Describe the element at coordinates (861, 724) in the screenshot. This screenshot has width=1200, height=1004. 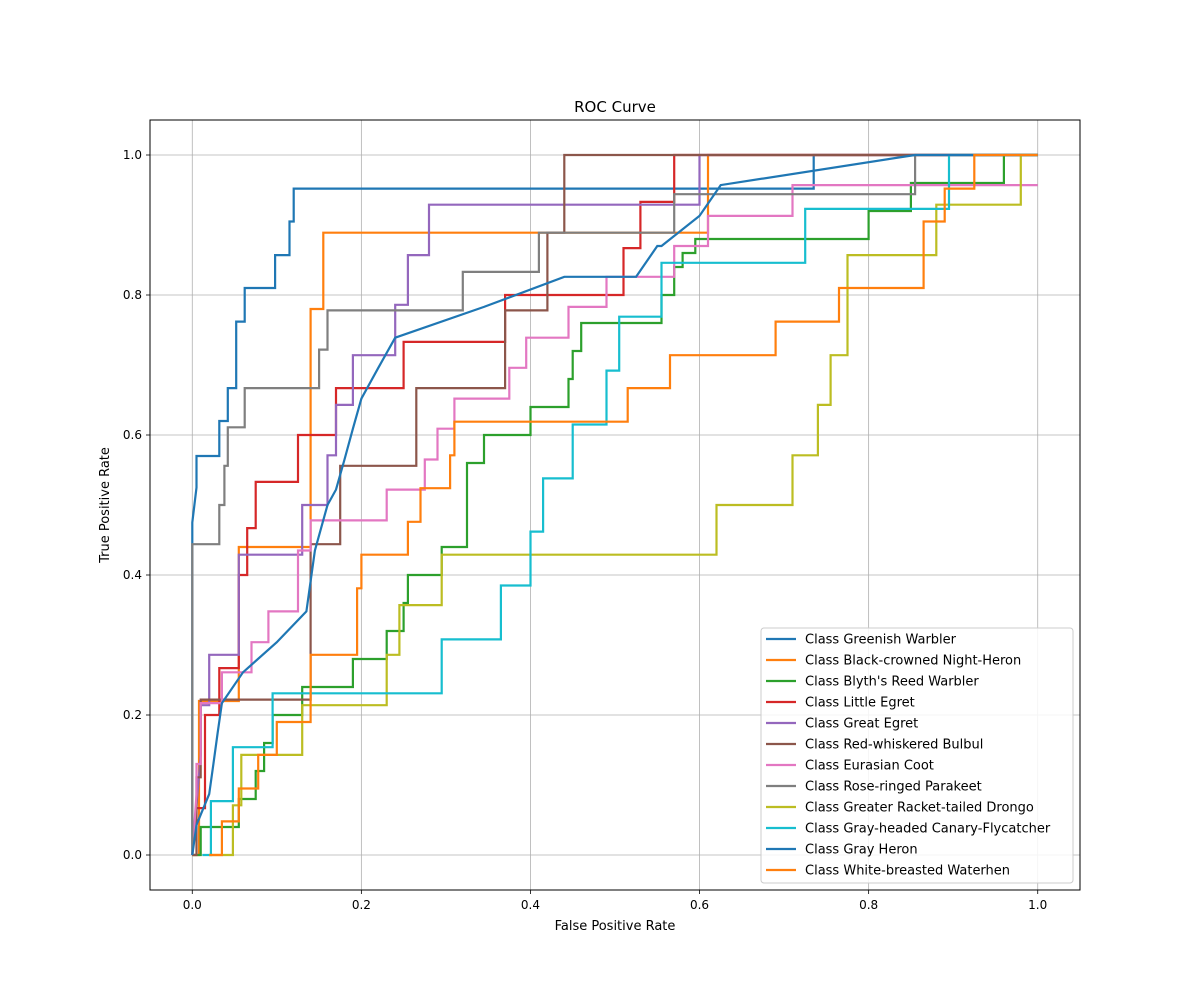
I see `legend-label-4: Class Great Egret` at that location.